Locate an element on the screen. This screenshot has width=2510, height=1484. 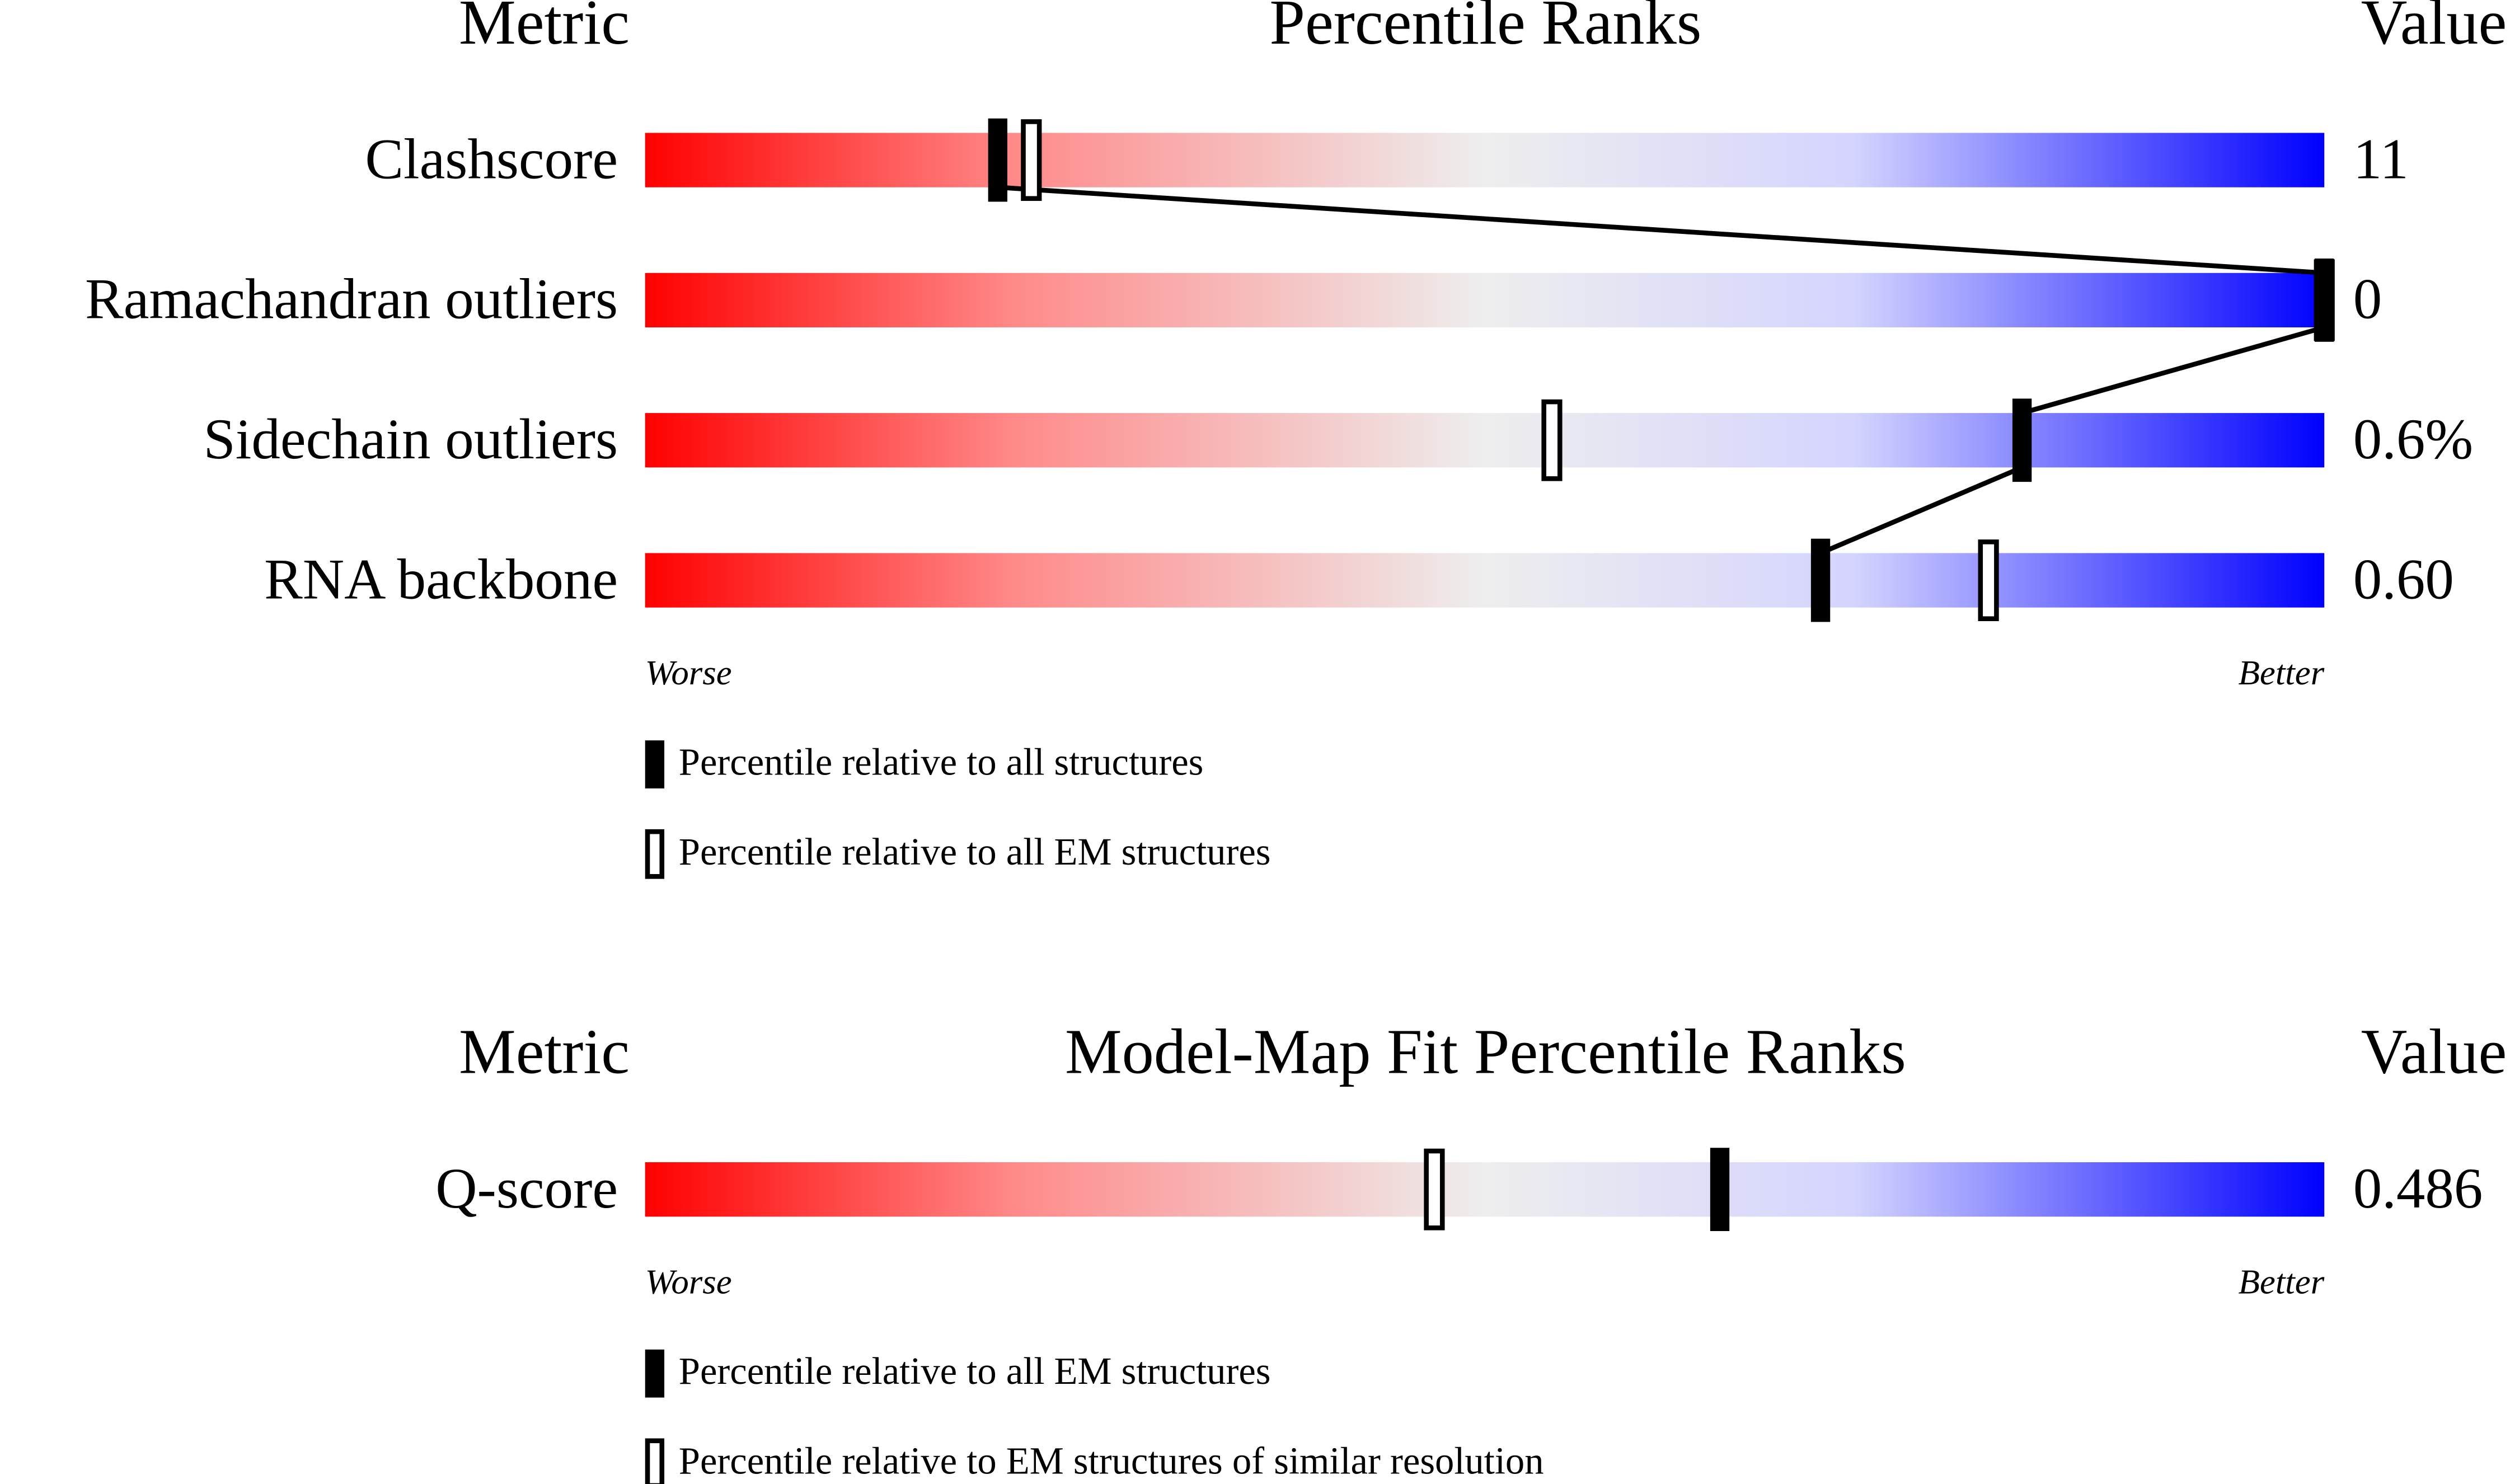
metric-value: 0.60 is located at coordinates (2403, 579).